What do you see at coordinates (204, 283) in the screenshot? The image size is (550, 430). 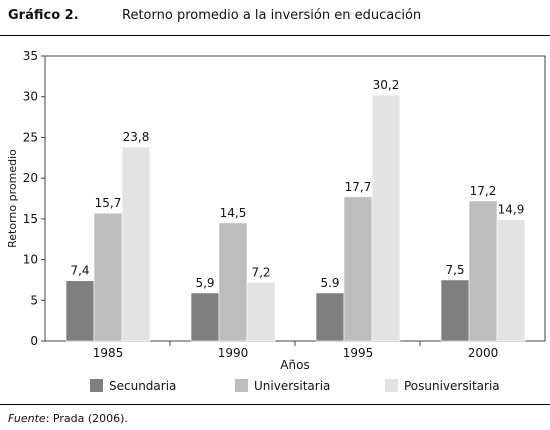 I see `data-label: 5,9` at bounding box center [204, 283].